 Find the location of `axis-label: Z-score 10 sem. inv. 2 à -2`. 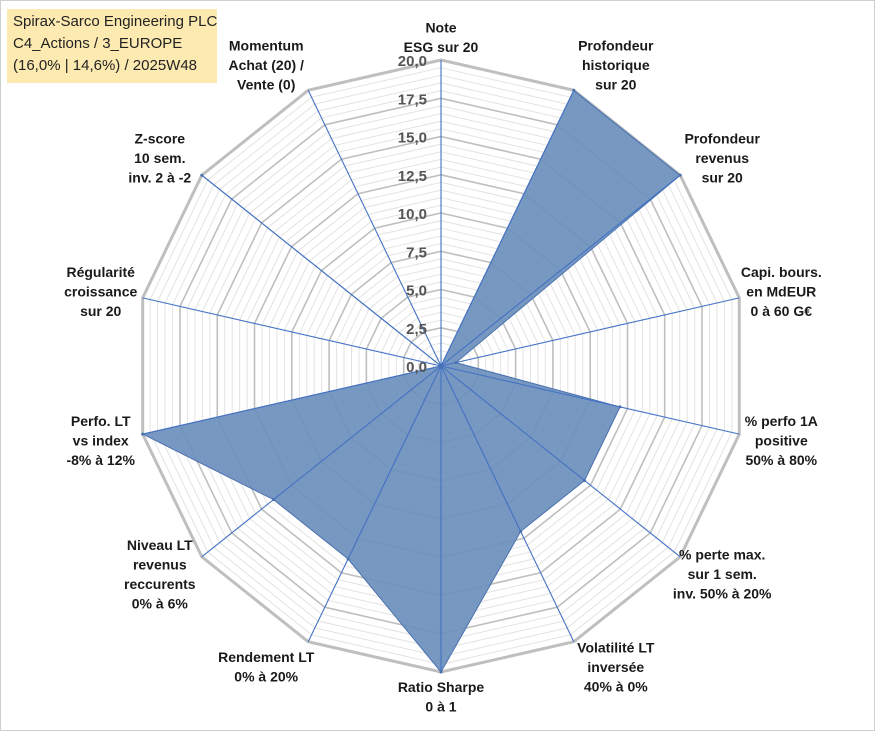

axis-label: Z-score 10 sem. inv. 2 à -2 is located at coordinates (159, 157).